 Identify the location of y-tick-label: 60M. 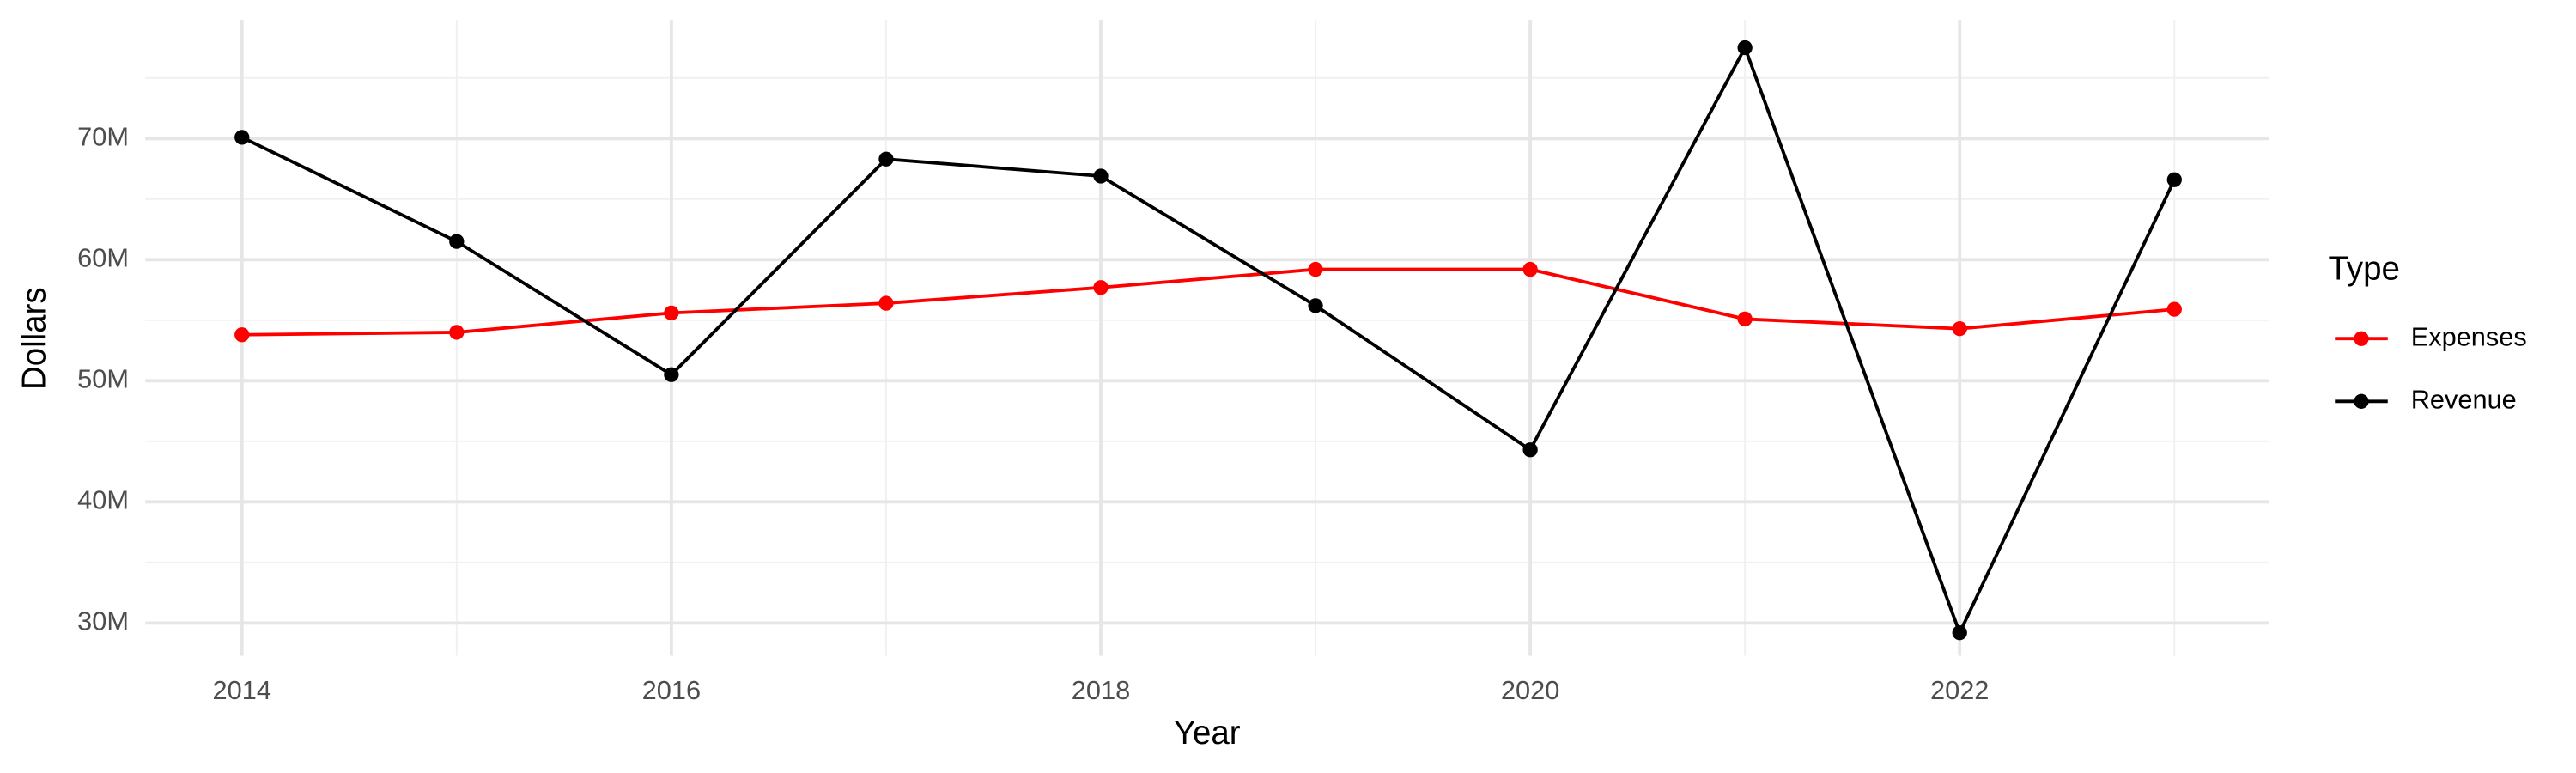
(103, 257).